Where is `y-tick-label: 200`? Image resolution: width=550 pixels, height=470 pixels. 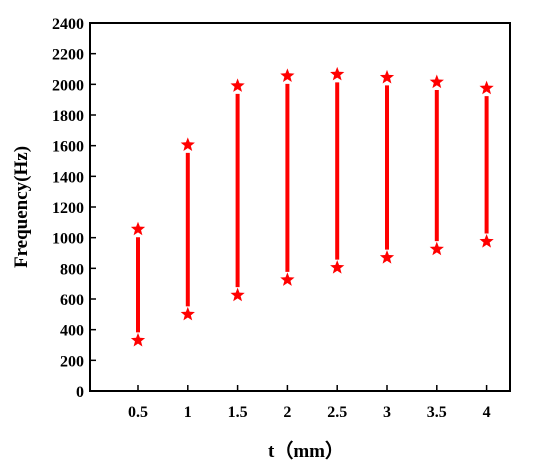 y-tick-label: 200 is located at coordinates (72, 361).